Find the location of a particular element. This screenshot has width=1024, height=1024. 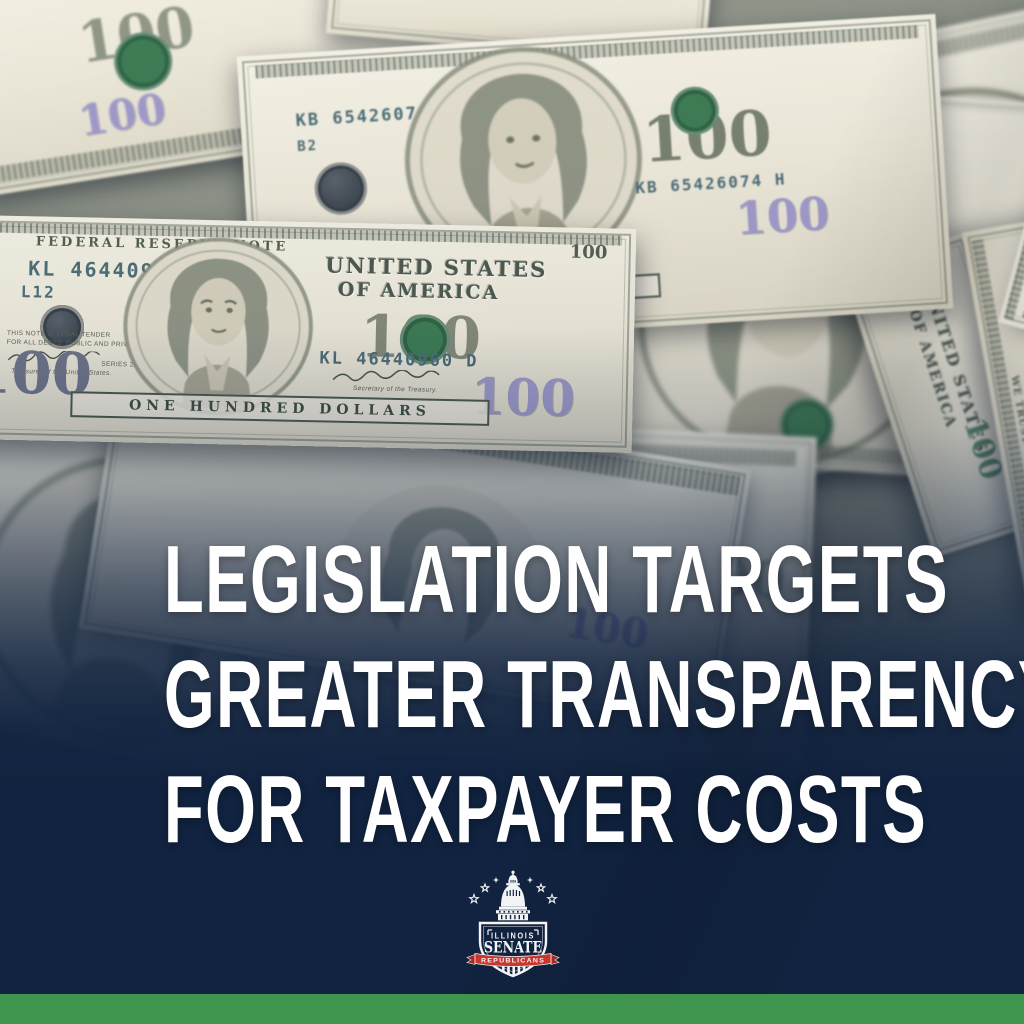

illinois-senate-republicans-logo: ILLINOIS SENATE REPUBLICANS is located at coordinates (513, 924).